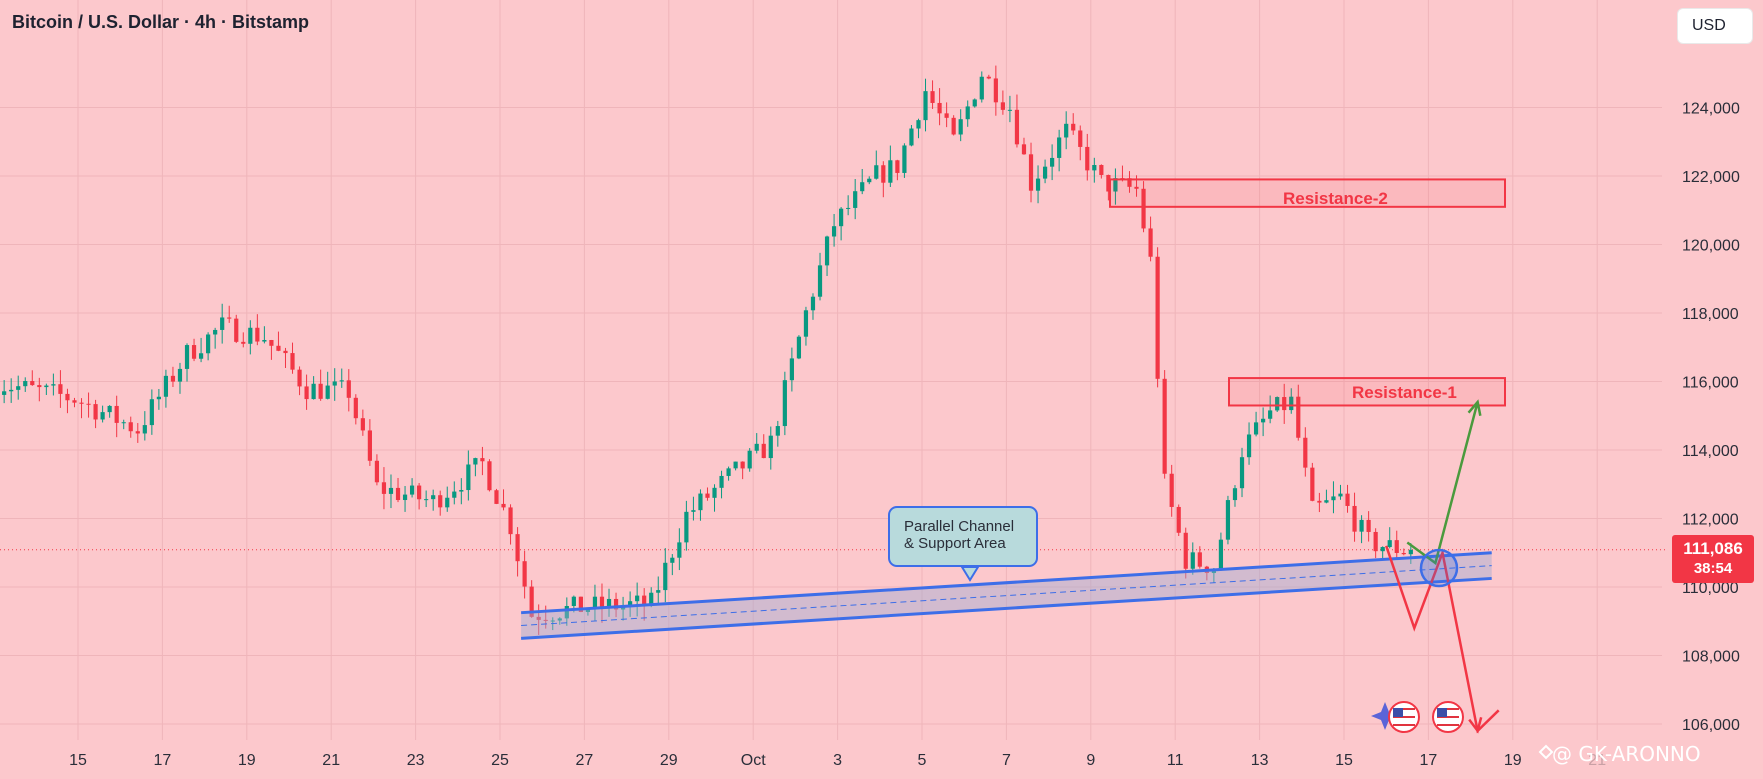 This screenshot has height=779, width=1763. Describe the element at coordinates (1546, 752) in the screenshot. I see `watermark-logo` at that location.